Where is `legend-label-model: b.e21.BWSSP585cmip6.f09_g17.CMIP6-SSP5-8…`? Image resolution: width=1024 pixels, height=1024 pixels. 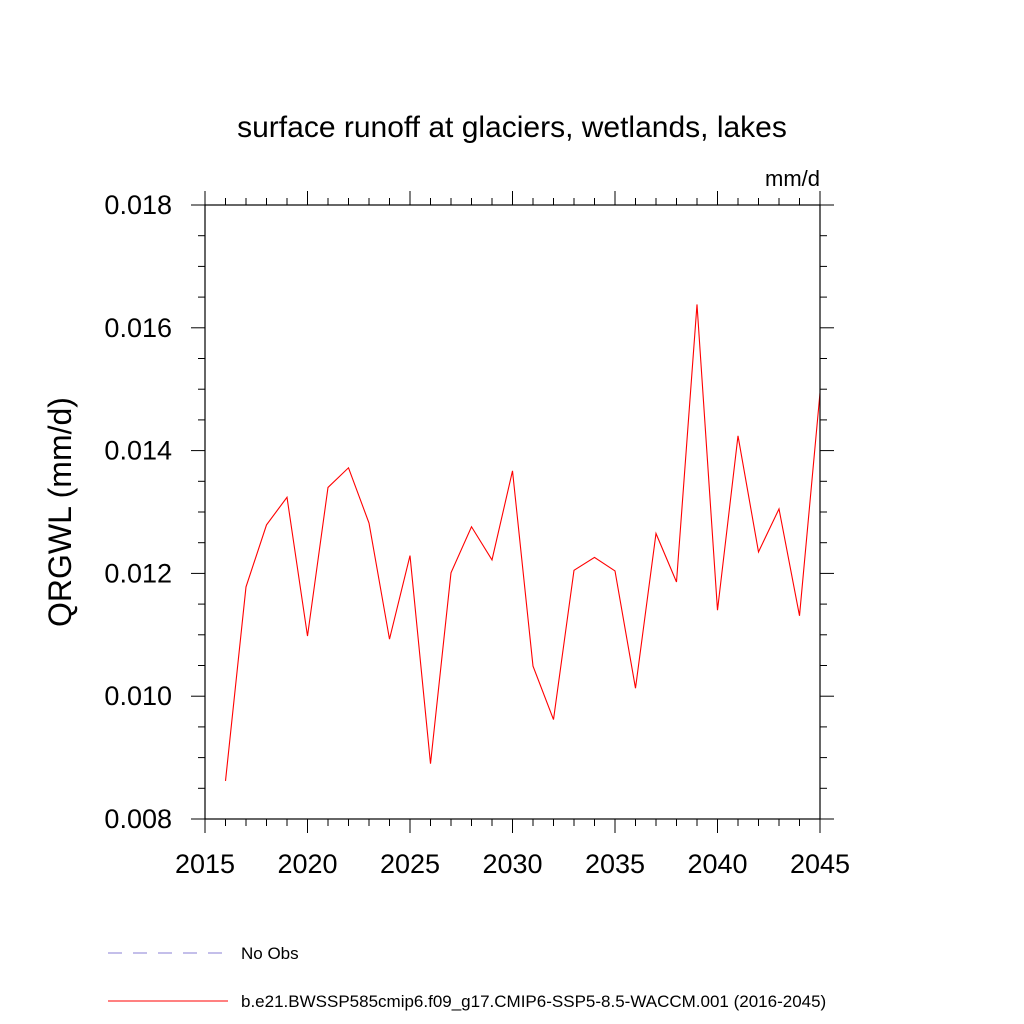 legend-label-model: b.e21.BWSSP585cmip6.f09_g17.CMIP6-SSP5-8… is located at coordinates (533, 1001).